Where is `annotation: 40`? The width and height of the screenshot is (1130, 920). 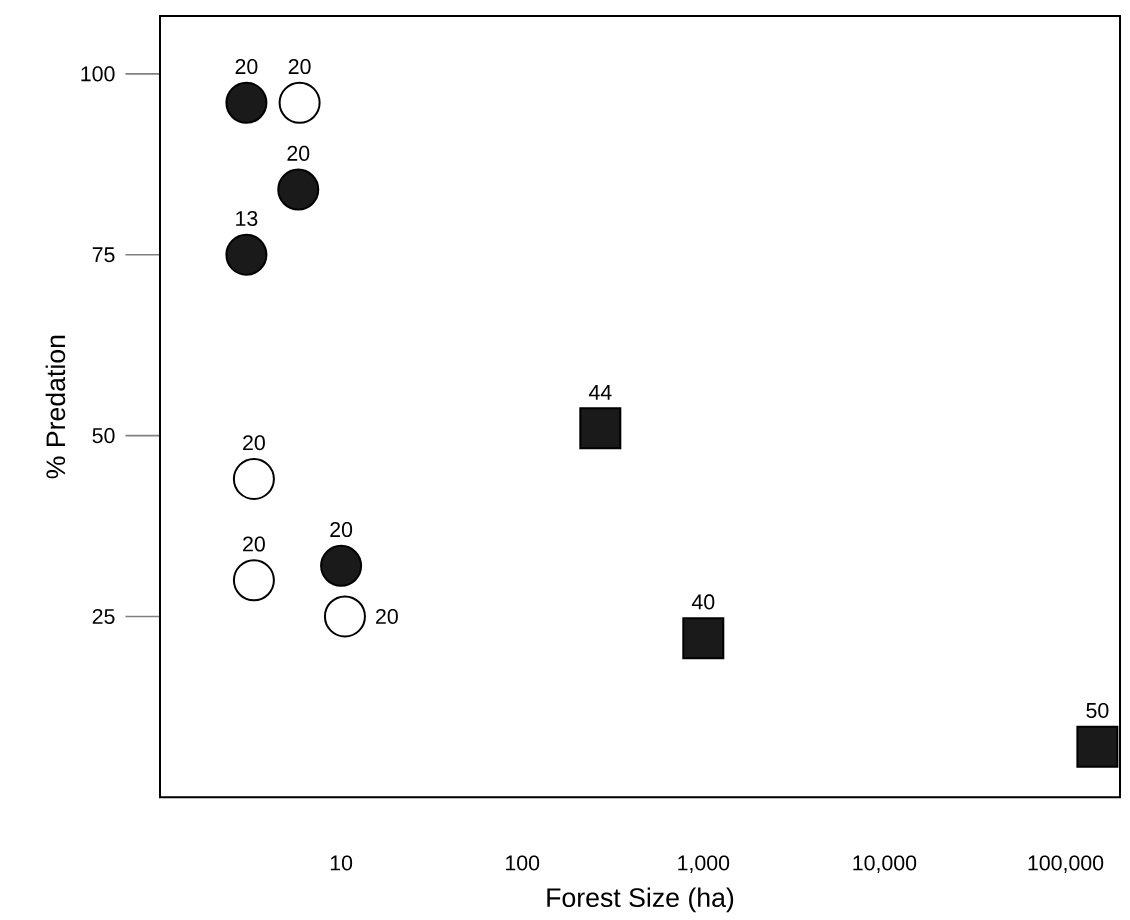
annotation: 40 is located at coordinates (703, 602).